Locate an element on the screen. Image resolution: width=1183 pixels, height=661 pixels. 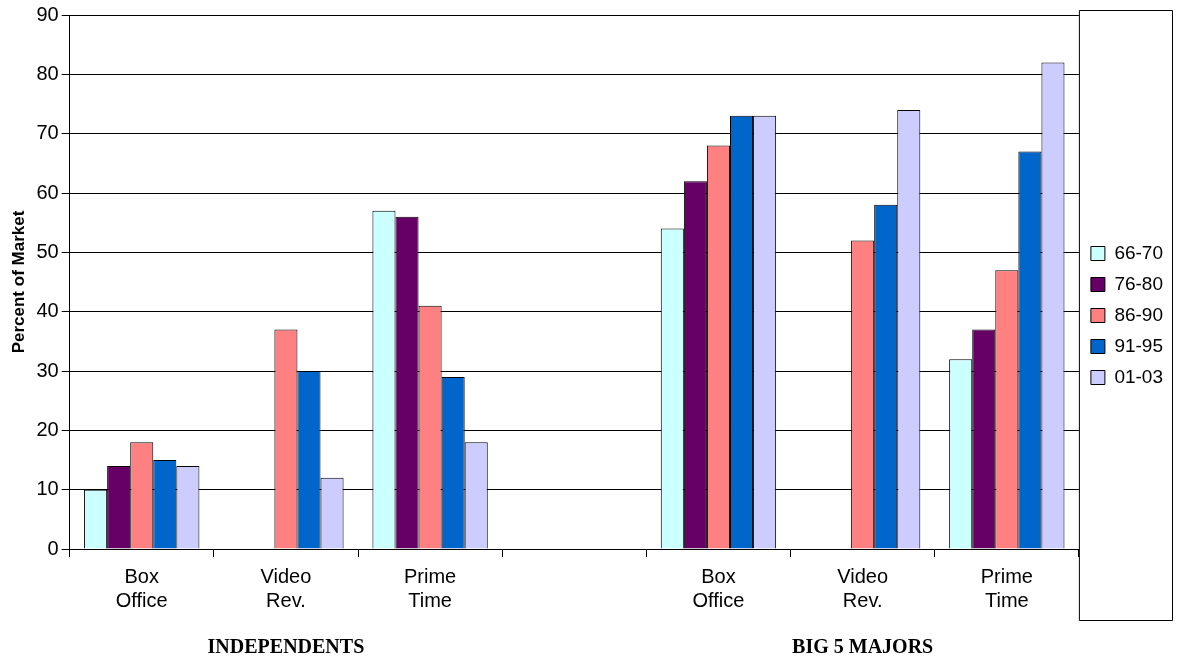
legend-label: 01-03 is located at coordinates (1139, 376).